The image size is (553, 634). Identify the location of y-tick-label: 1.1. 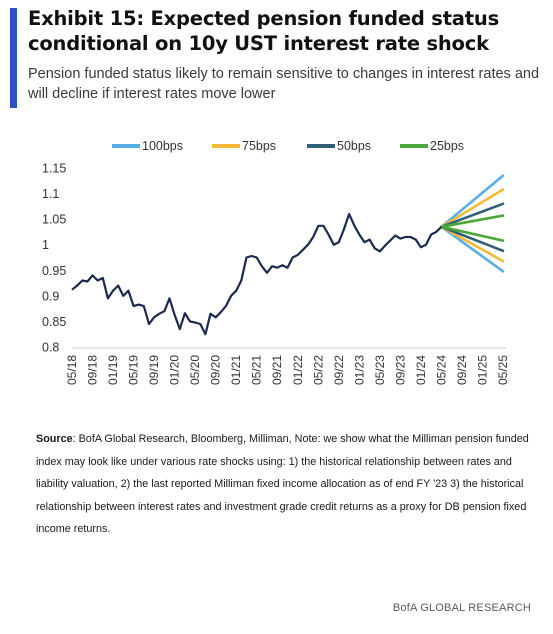
(50, 194).